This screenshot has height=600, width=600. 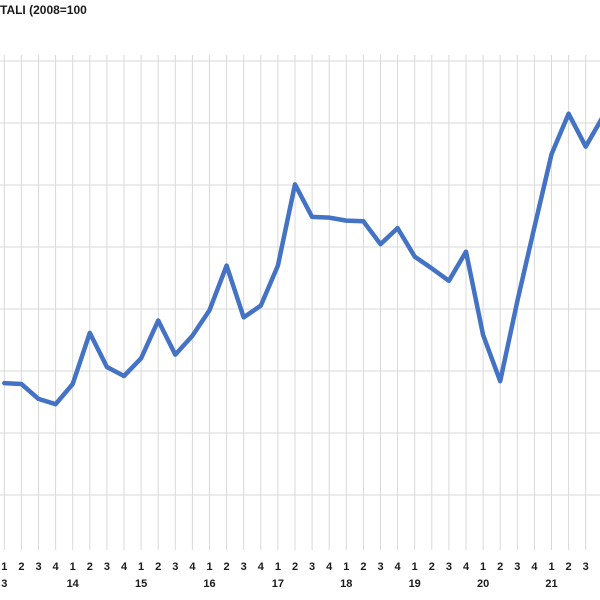 I want to click on x-year-label: 18, so click(x=346, y=584).